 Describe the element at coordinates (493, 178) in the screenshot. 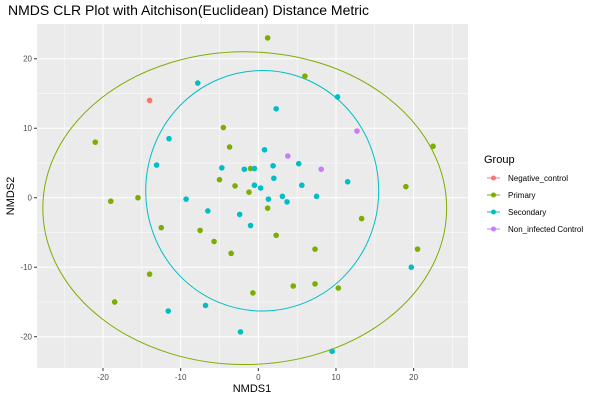

I see `legend-key-dot-negative-control` at that location.